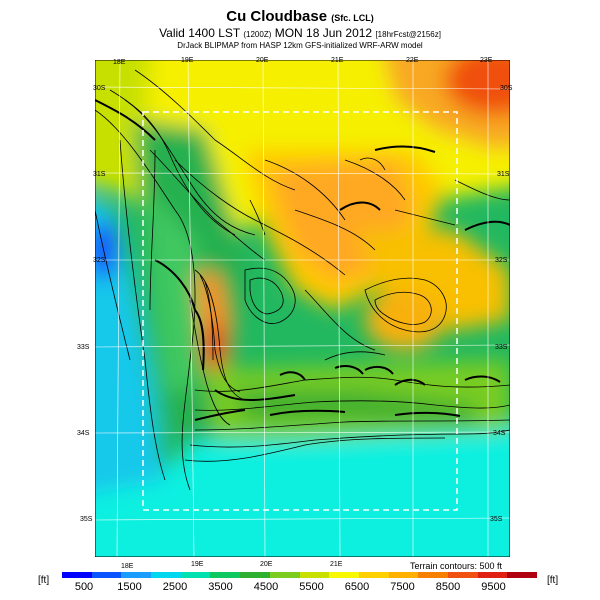 The height and width of the screenshot is (600, 600). Describe the element at coordinates (129, 587) in the screenshot. I see `colorbar-tick-label: 1500` at that location.